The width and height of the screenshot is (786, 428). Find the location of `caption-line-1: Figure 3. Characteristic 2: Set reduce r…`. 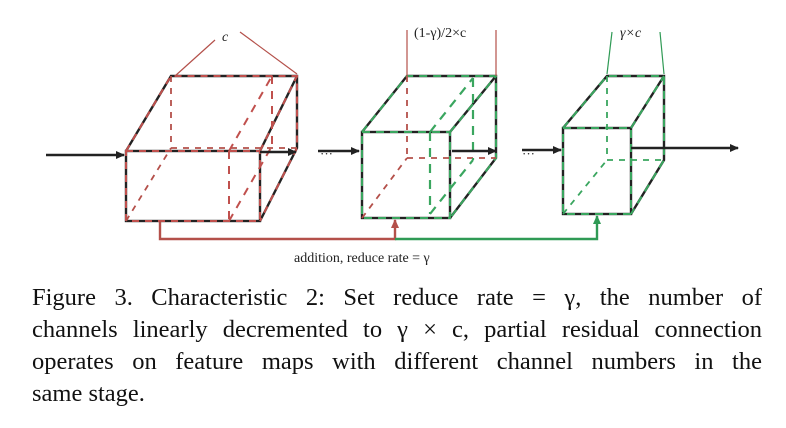

caption-line-1: Figure 3. Characteristic 2: Set reduce r… is located at coordinates (397, 297).